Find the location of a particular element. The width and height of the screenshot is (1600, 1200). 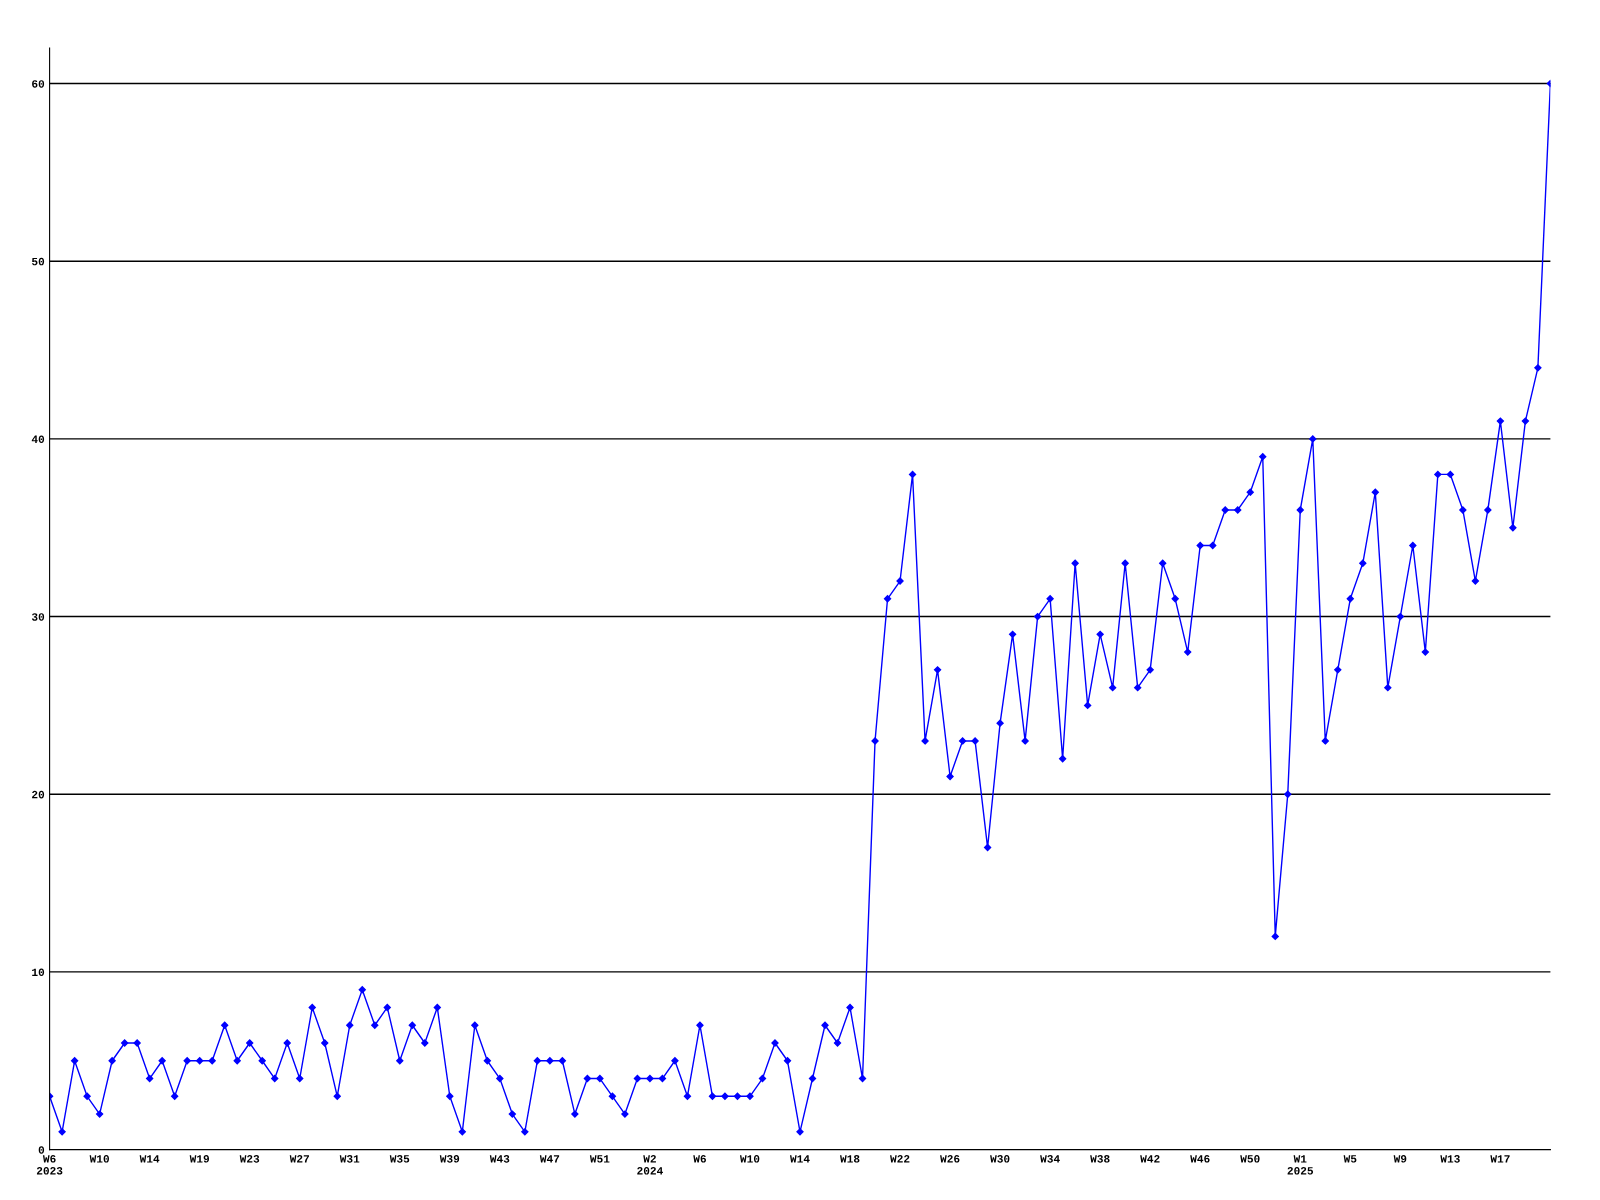

y-tick-label: 60 is located at coordinates (38, 84).